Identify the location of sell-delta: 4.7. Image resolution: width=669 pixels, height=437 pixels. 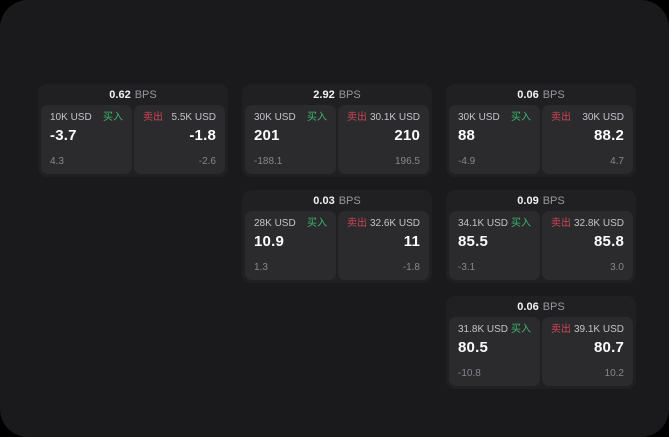
(617, 161).